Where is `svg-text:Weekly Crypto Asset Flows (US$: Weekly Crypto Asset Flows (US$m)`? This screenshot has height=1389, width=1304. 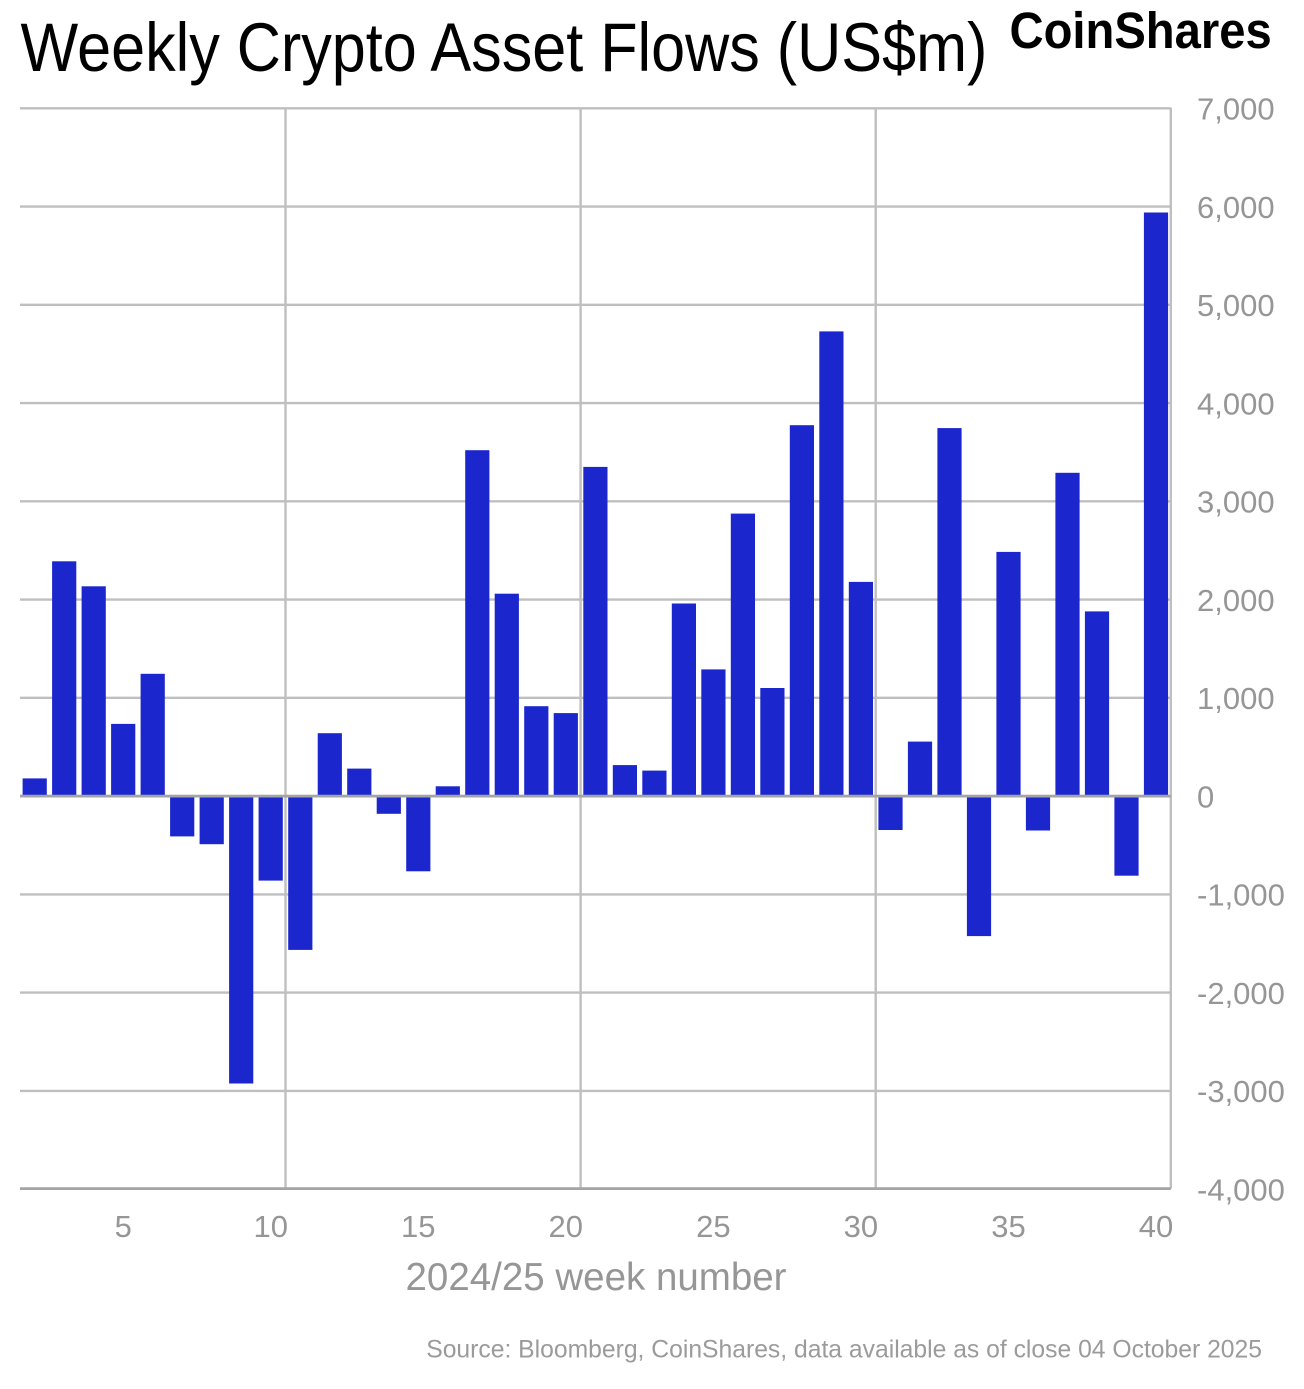
svg-text:Weekly Crypto Asset Flows (US$: Weekly Crypto Asset Flows (US$m) is located at coordinates (504, 47).